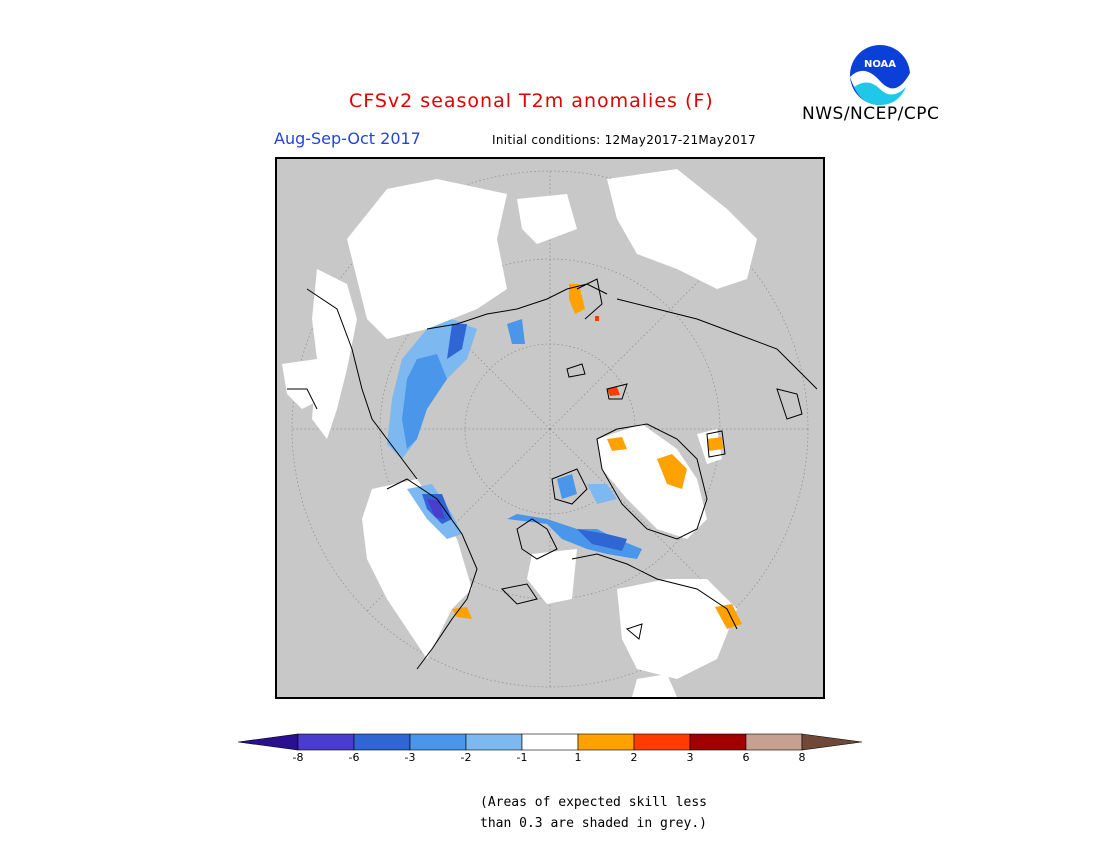  What do you see at coordinates (268, 742) in the screenshot?
I see `legend-swatch-below--8` at bounding box center [268, 742].